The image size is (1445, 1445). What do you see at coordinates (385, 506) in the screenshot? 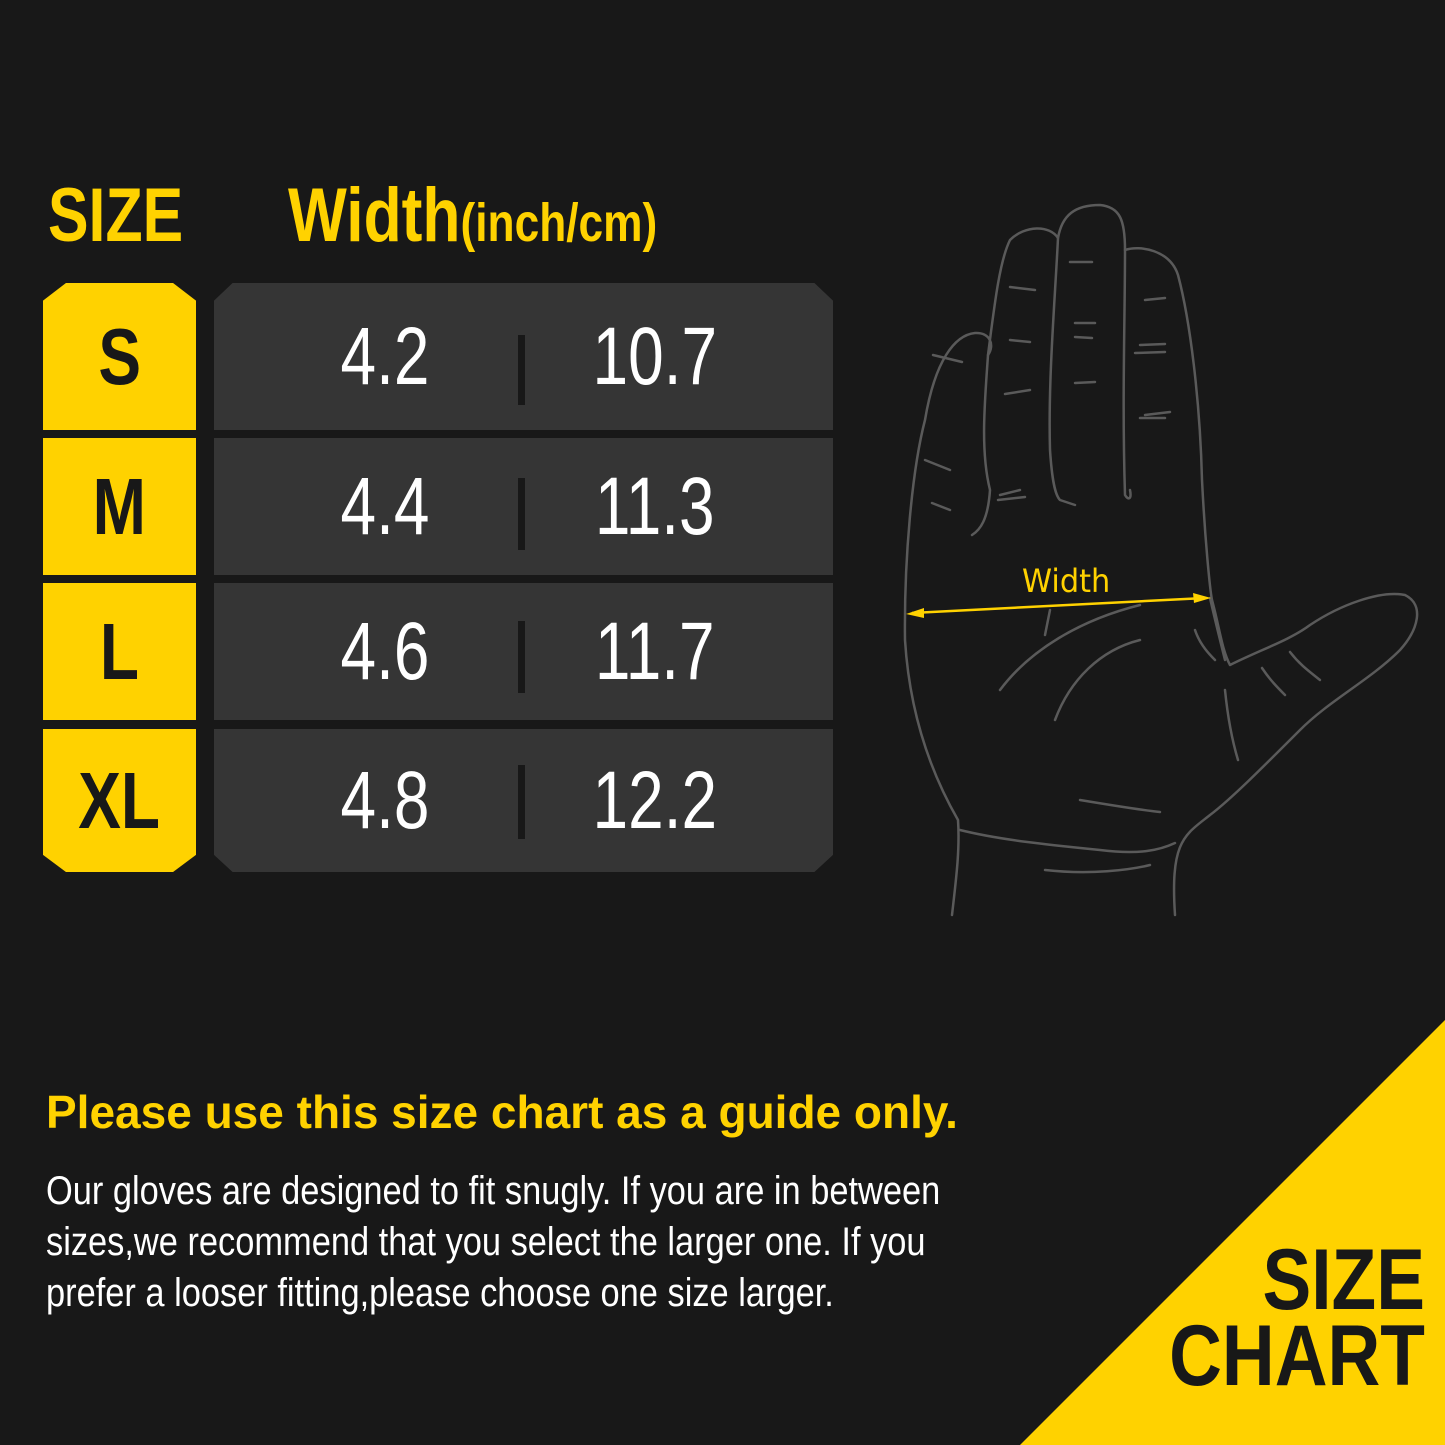
I see `inch-value: 4.4` at bounding box center [385, 506].